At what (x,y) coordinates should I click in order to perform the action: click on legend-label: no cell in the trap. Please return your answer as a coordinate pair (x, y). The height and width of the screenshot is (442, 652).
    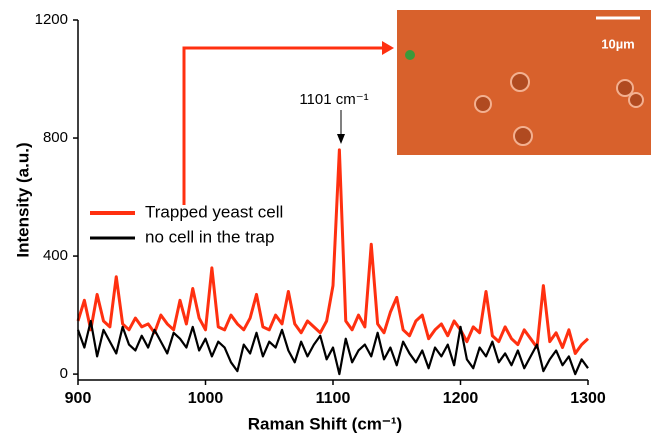
    Looking at the image, I should click on (209, 236).